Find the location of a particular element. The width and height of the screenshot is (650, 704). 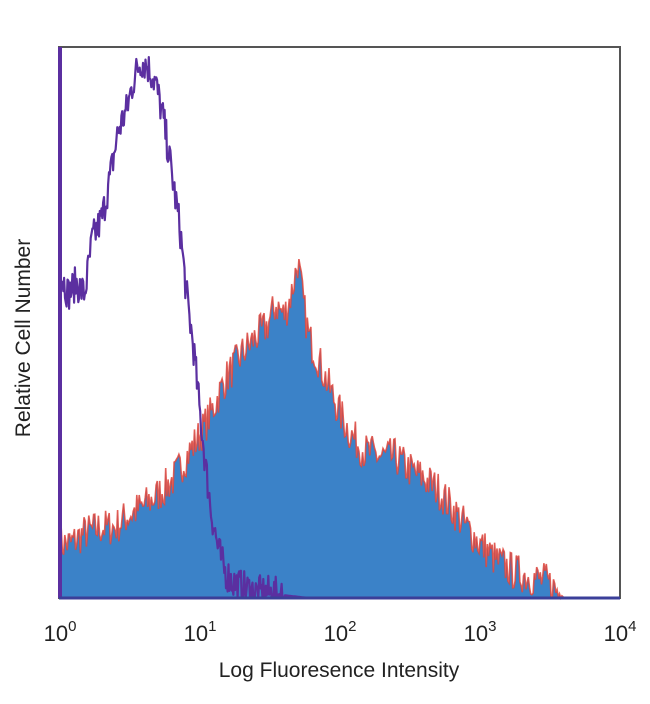

x-tick-label: 10² is located at coordinates (340, 632).